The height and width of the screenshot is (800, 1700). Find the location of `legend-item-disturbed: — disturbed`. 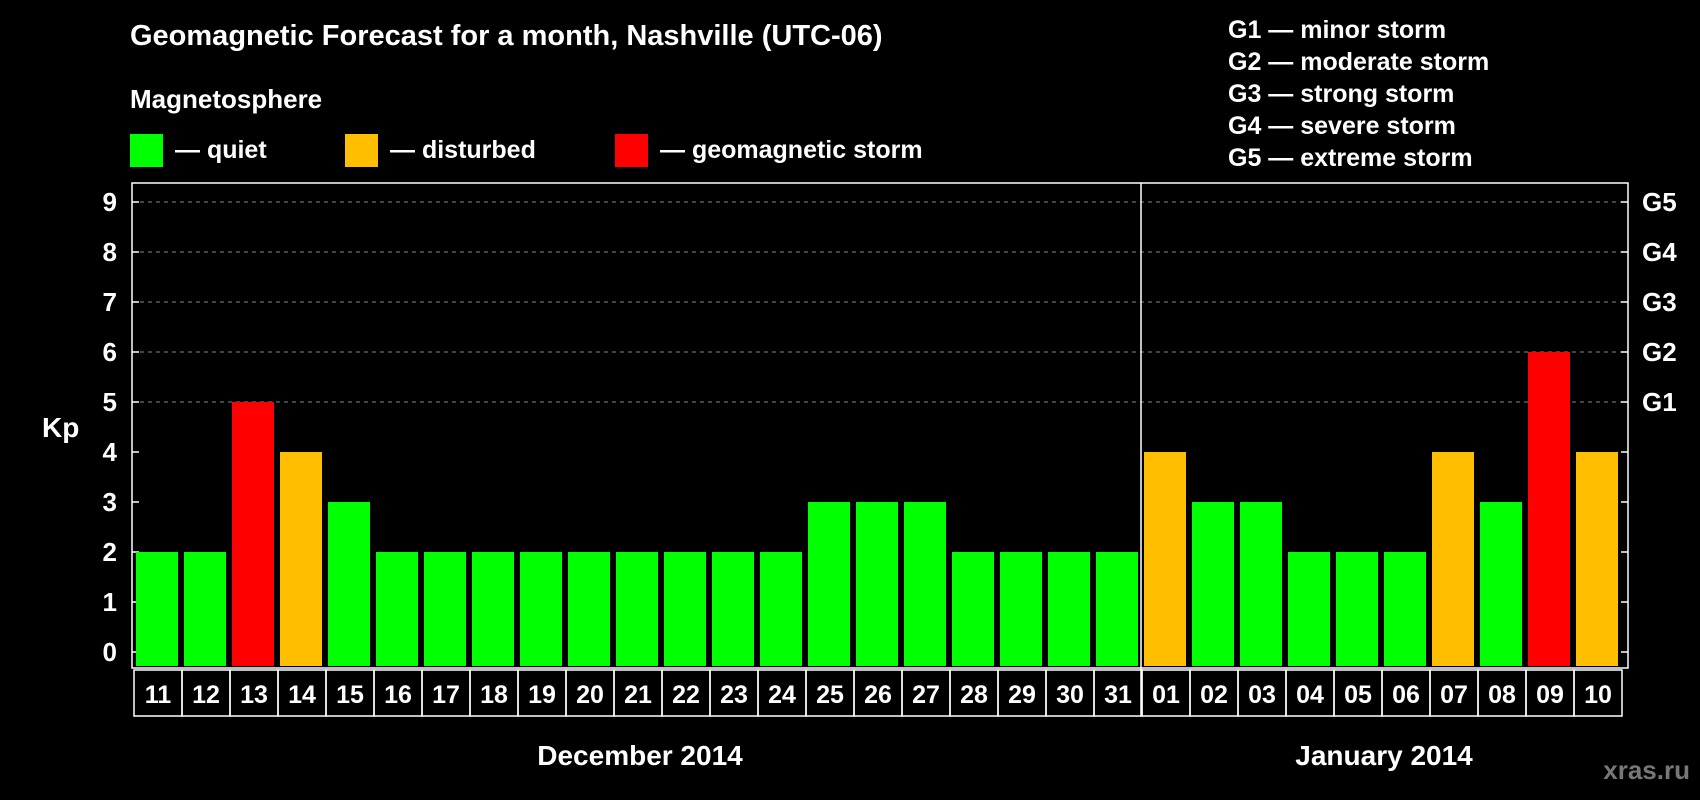

legend-item-disturbed: — disturbed is located at coordinates (440, 150).